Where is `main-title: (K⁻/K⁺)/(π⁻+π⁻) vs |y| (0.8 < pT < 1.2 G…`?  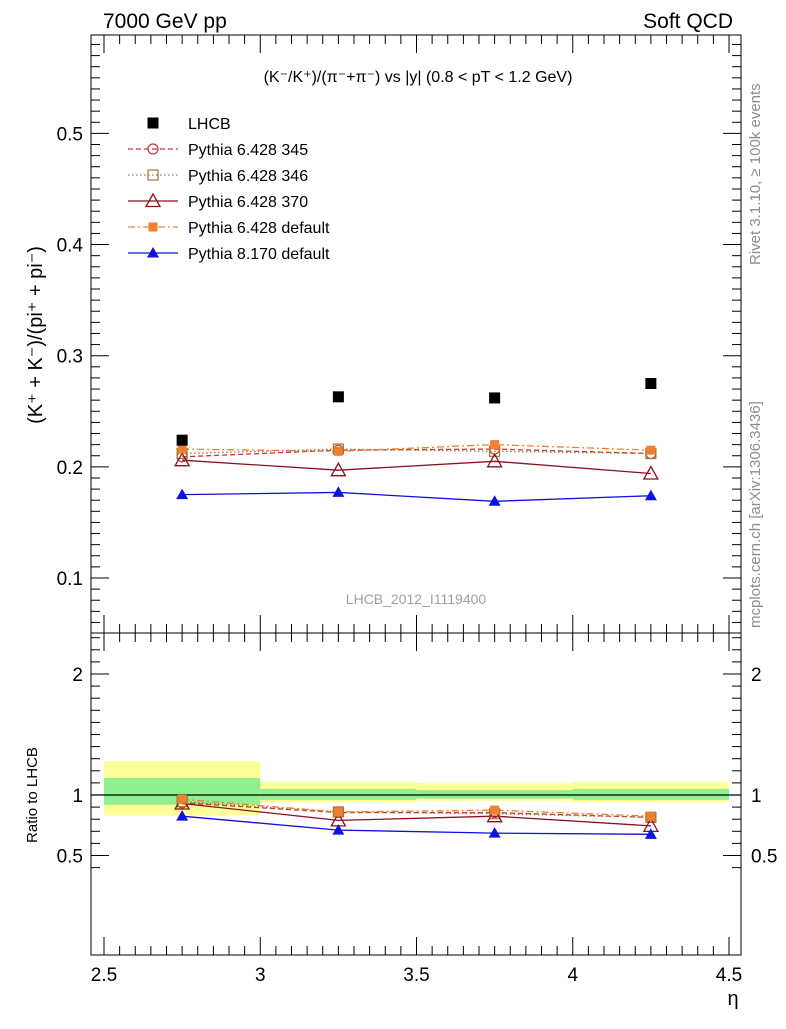
main-title: (K⁻/K⁺)/(π⁻+π⁻) vs |y| (0.8 < pT < 1.2 G… is located at coordinates (418, 77).